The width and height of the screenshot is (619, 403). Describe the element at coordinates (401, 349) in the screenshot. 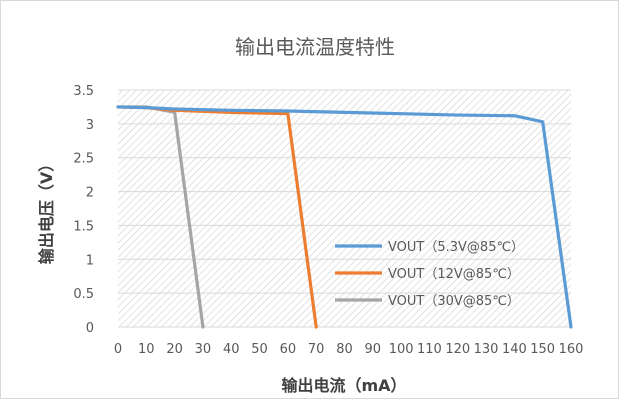

I see `x-tick-label: 100` at that location.